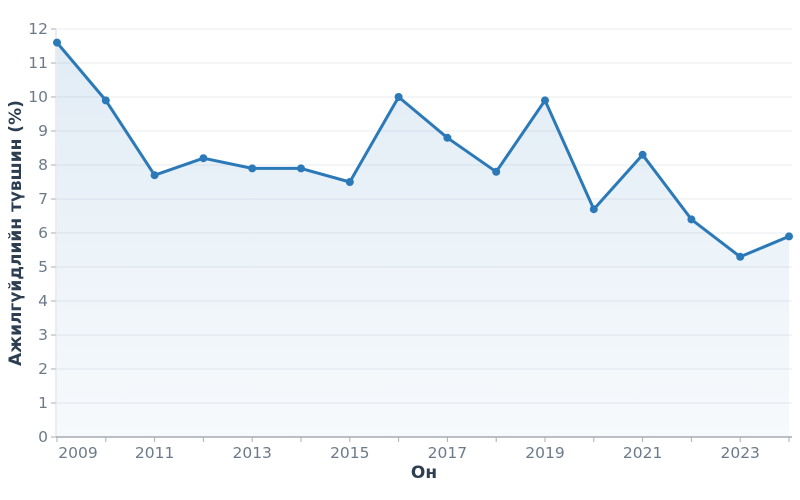  I want to click on y-tick-label-2: 2, so click(43, 369).